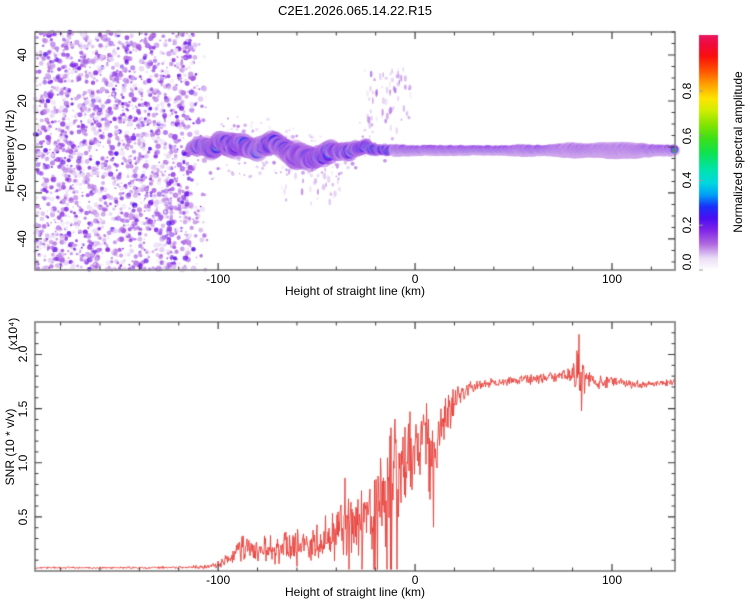 The height and width of the screenshot is (600, 750). What do you see at coordinates (687, 136) in the screenshot?
I see `colorbar-tick-label: 0.6` at bounding box center [687, 136].